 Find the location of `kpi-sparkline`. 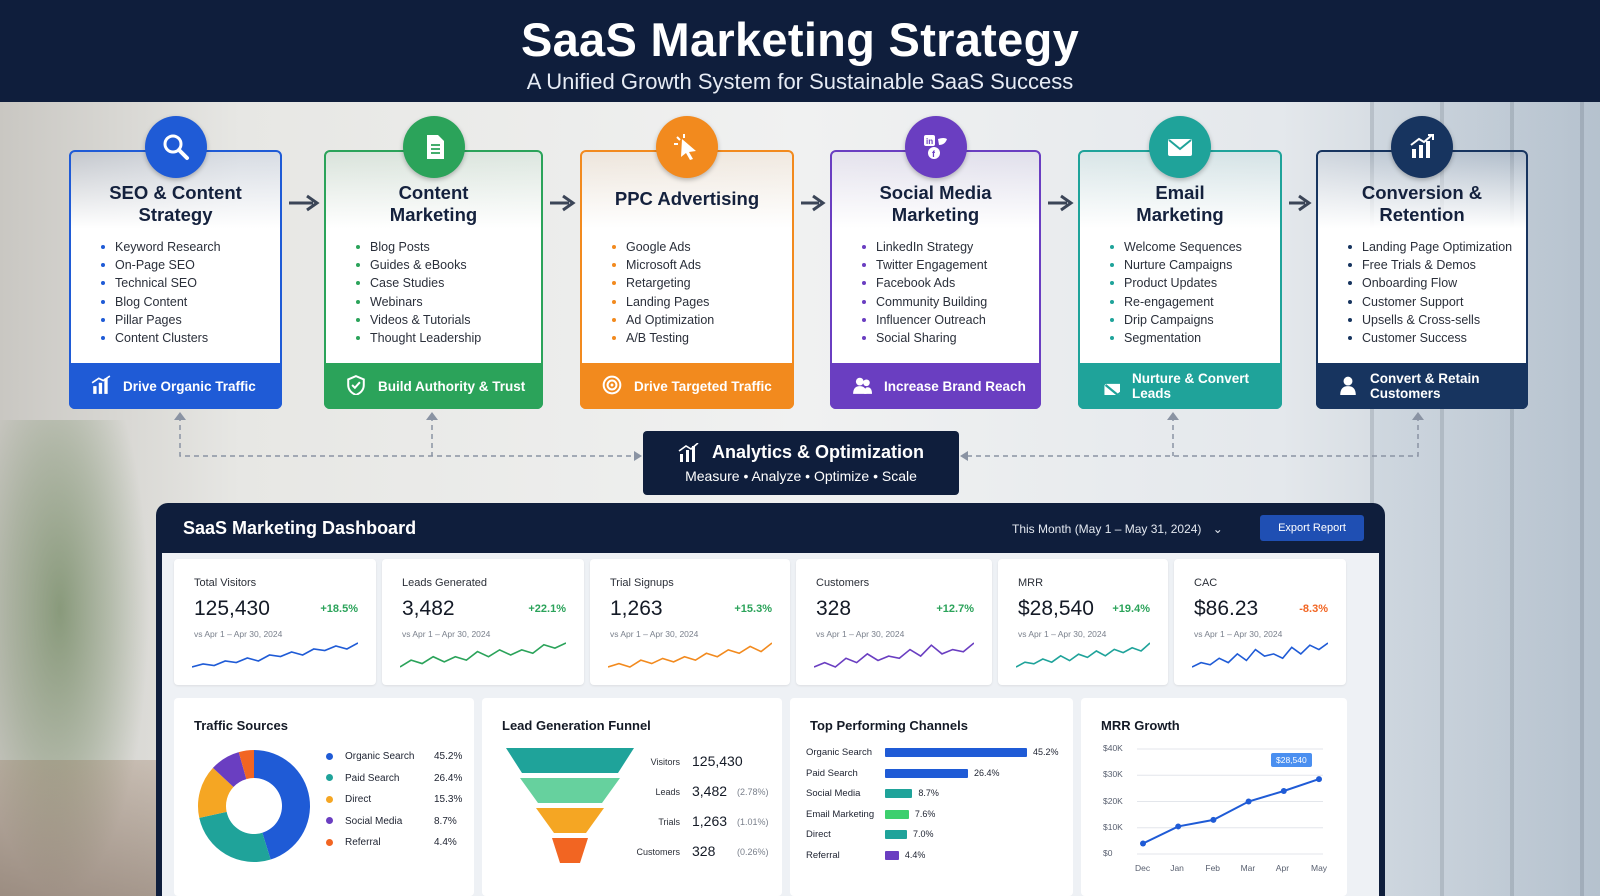

kpi-sparkline is located at coordinates (1083, 655).